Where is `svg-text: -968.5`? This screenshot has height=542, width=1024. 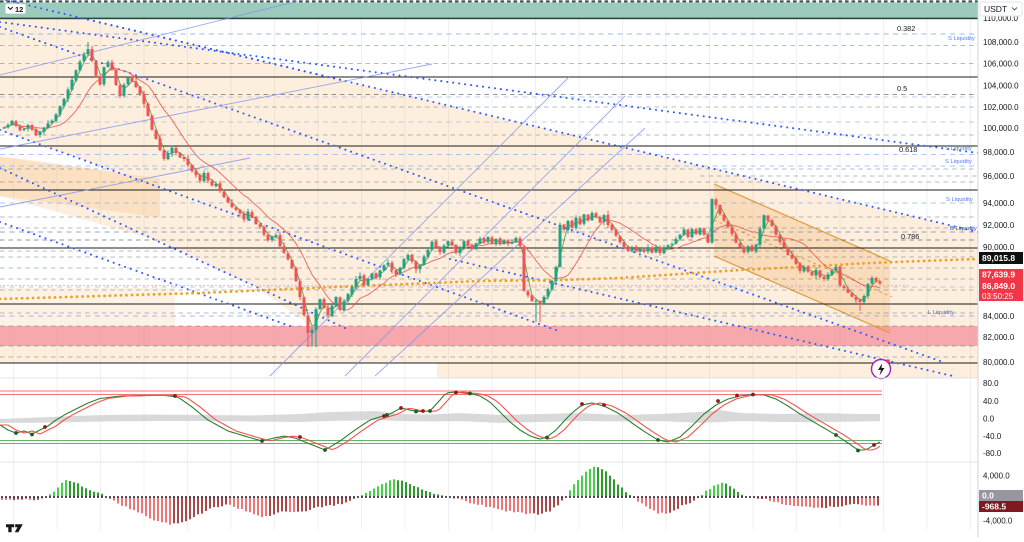 svg-text: -968.5 is located at coordinates (994, 507).